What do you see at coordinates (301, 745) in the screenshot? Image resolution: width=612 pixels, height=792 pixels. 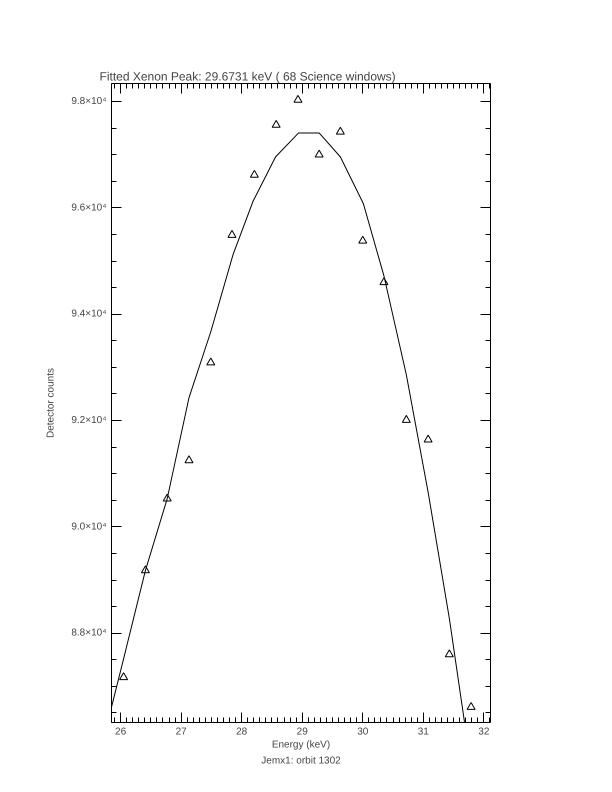 I see `x-axis-title: Energy (keV)` at bounding box center [301, 745].